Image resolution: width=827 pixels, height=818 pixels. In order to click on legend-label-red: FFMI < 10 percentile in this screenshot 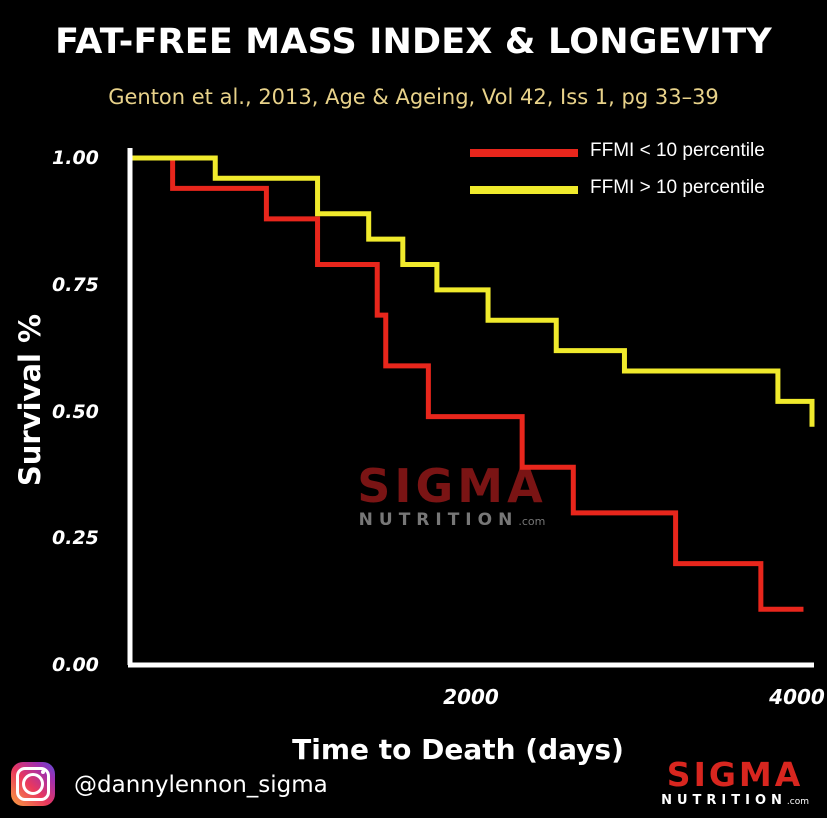, I will do `click(677, 150)`.